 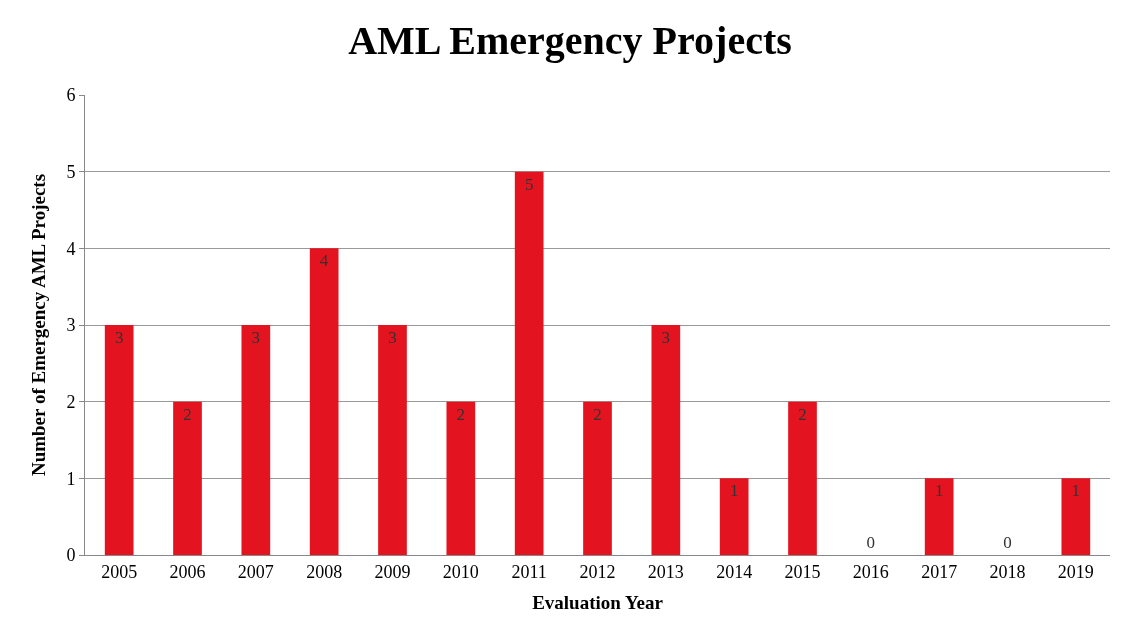 What do you see at coordinates (119, 571) in the screenshot?
I see `x-tick-label: 2005` at bounding box center [119, 571].